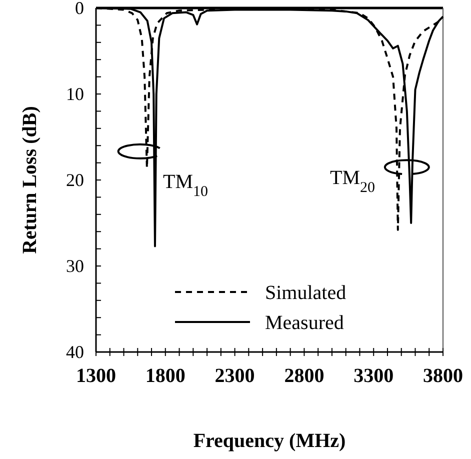 This screenshot has width=471, height=459. What do you see at coordinates (443, 376) in the screenshot?
I see `x-tick-label: 3800` at bounding box center [443, 376].